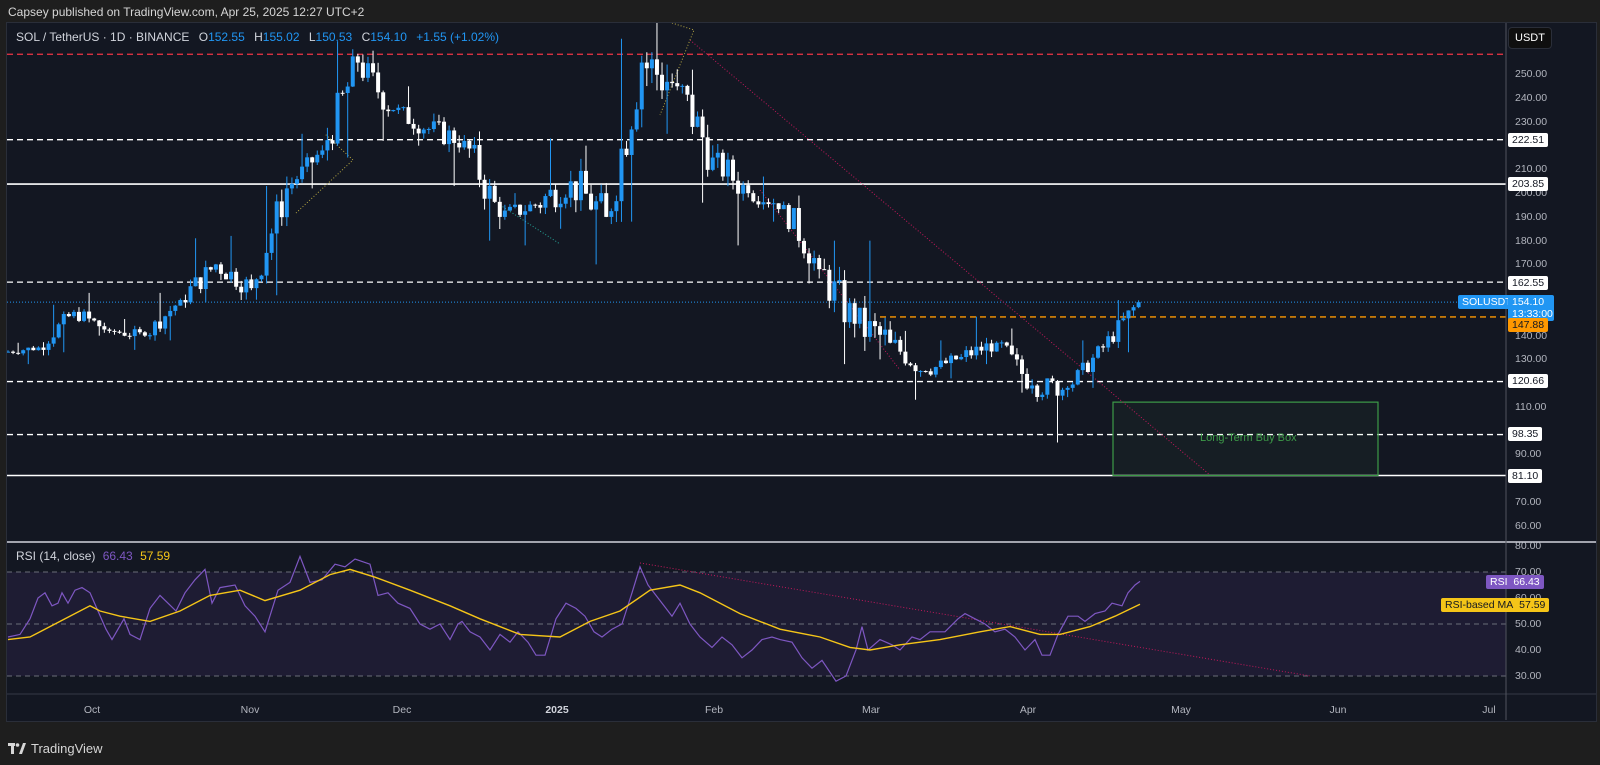  Describe the element at coordinates (1028, 710) in the screenshot. I see `time-tick: Apr` at that location.